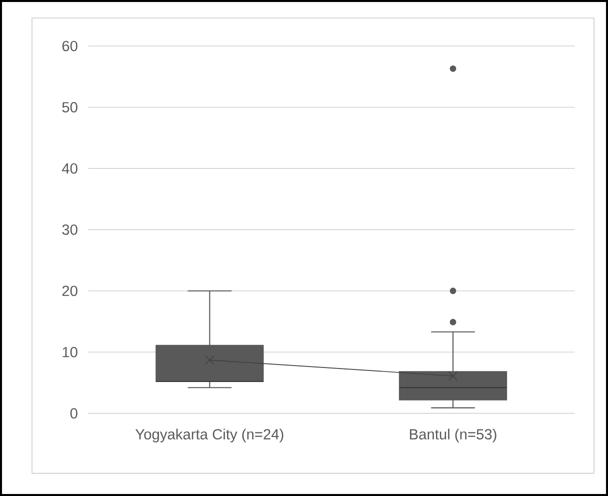 The image size is (608, 496). What do you see at coordinates (70, 229) in the screenshot?
I see `y-tick-label: 30` at bounding box center [70, 229].